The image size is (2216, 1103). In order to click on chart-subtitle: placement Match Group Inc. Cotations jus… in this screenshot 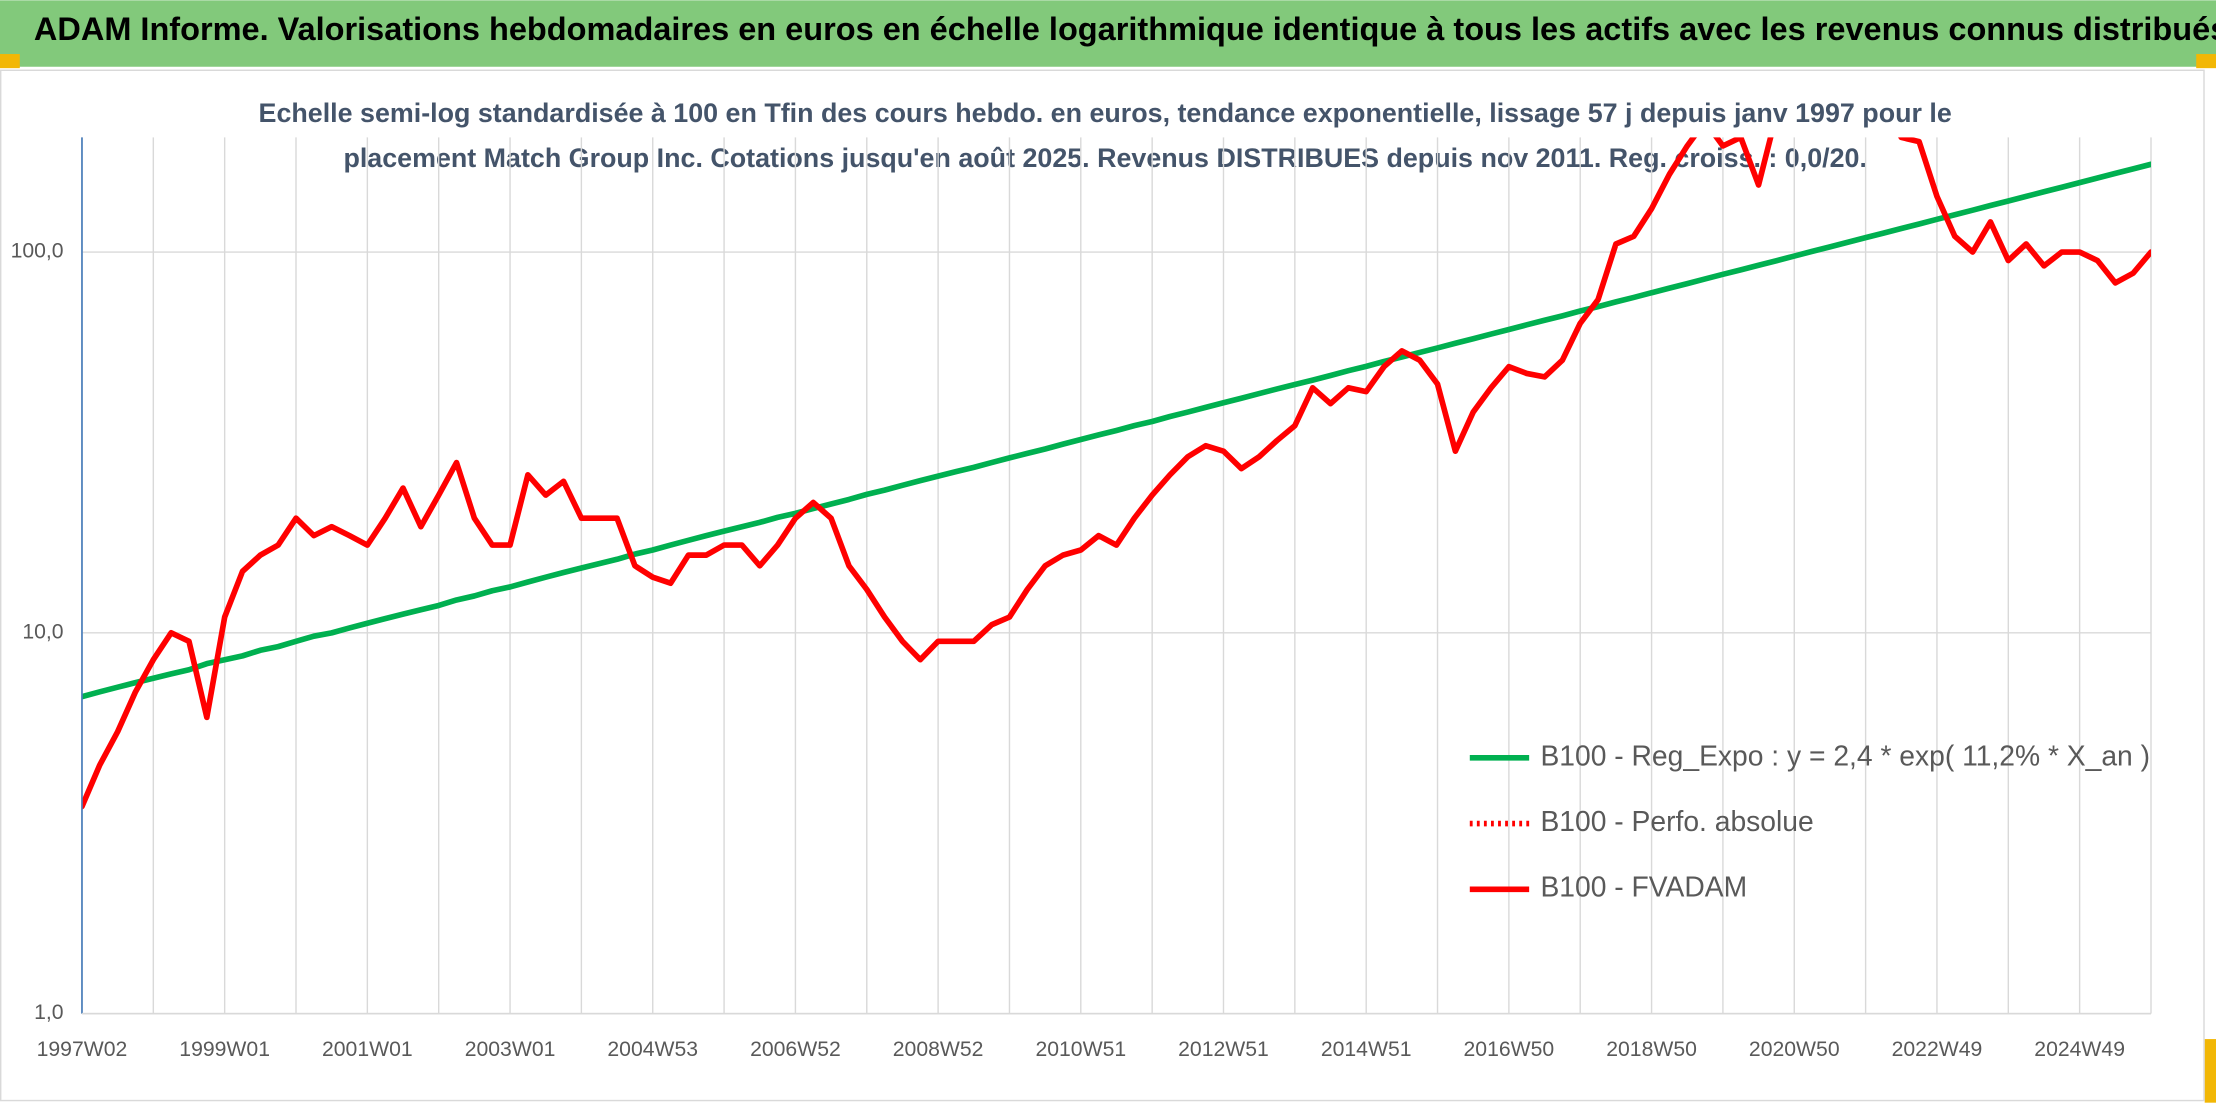, I will do `click(1104, 158)`.